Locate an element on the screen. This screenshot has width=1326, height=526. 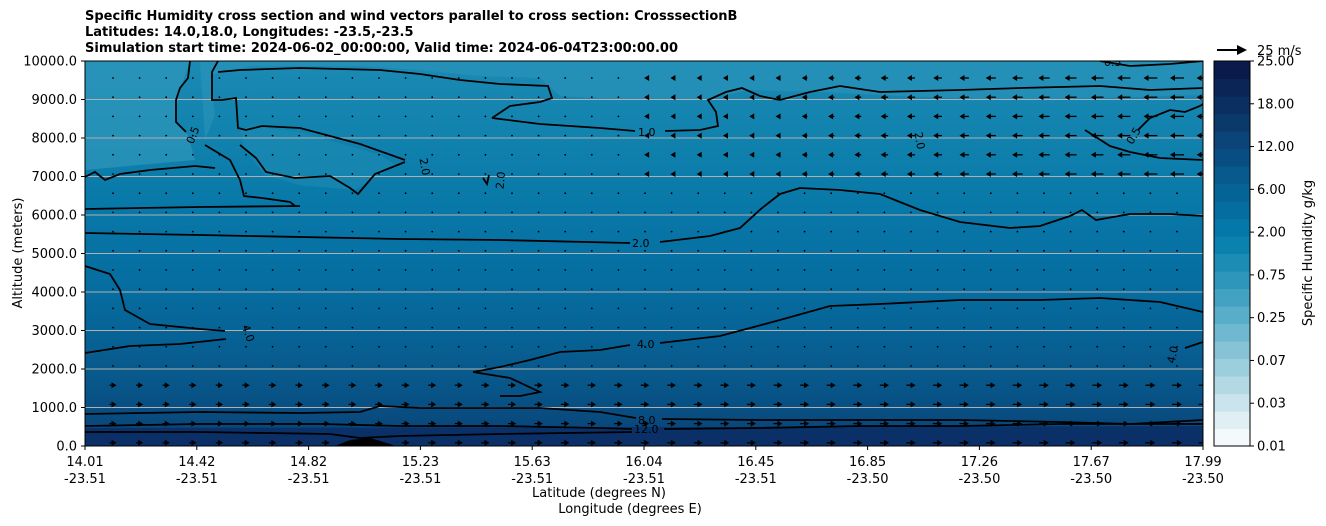
contour-2.0 is located at coordinates (150, 173).